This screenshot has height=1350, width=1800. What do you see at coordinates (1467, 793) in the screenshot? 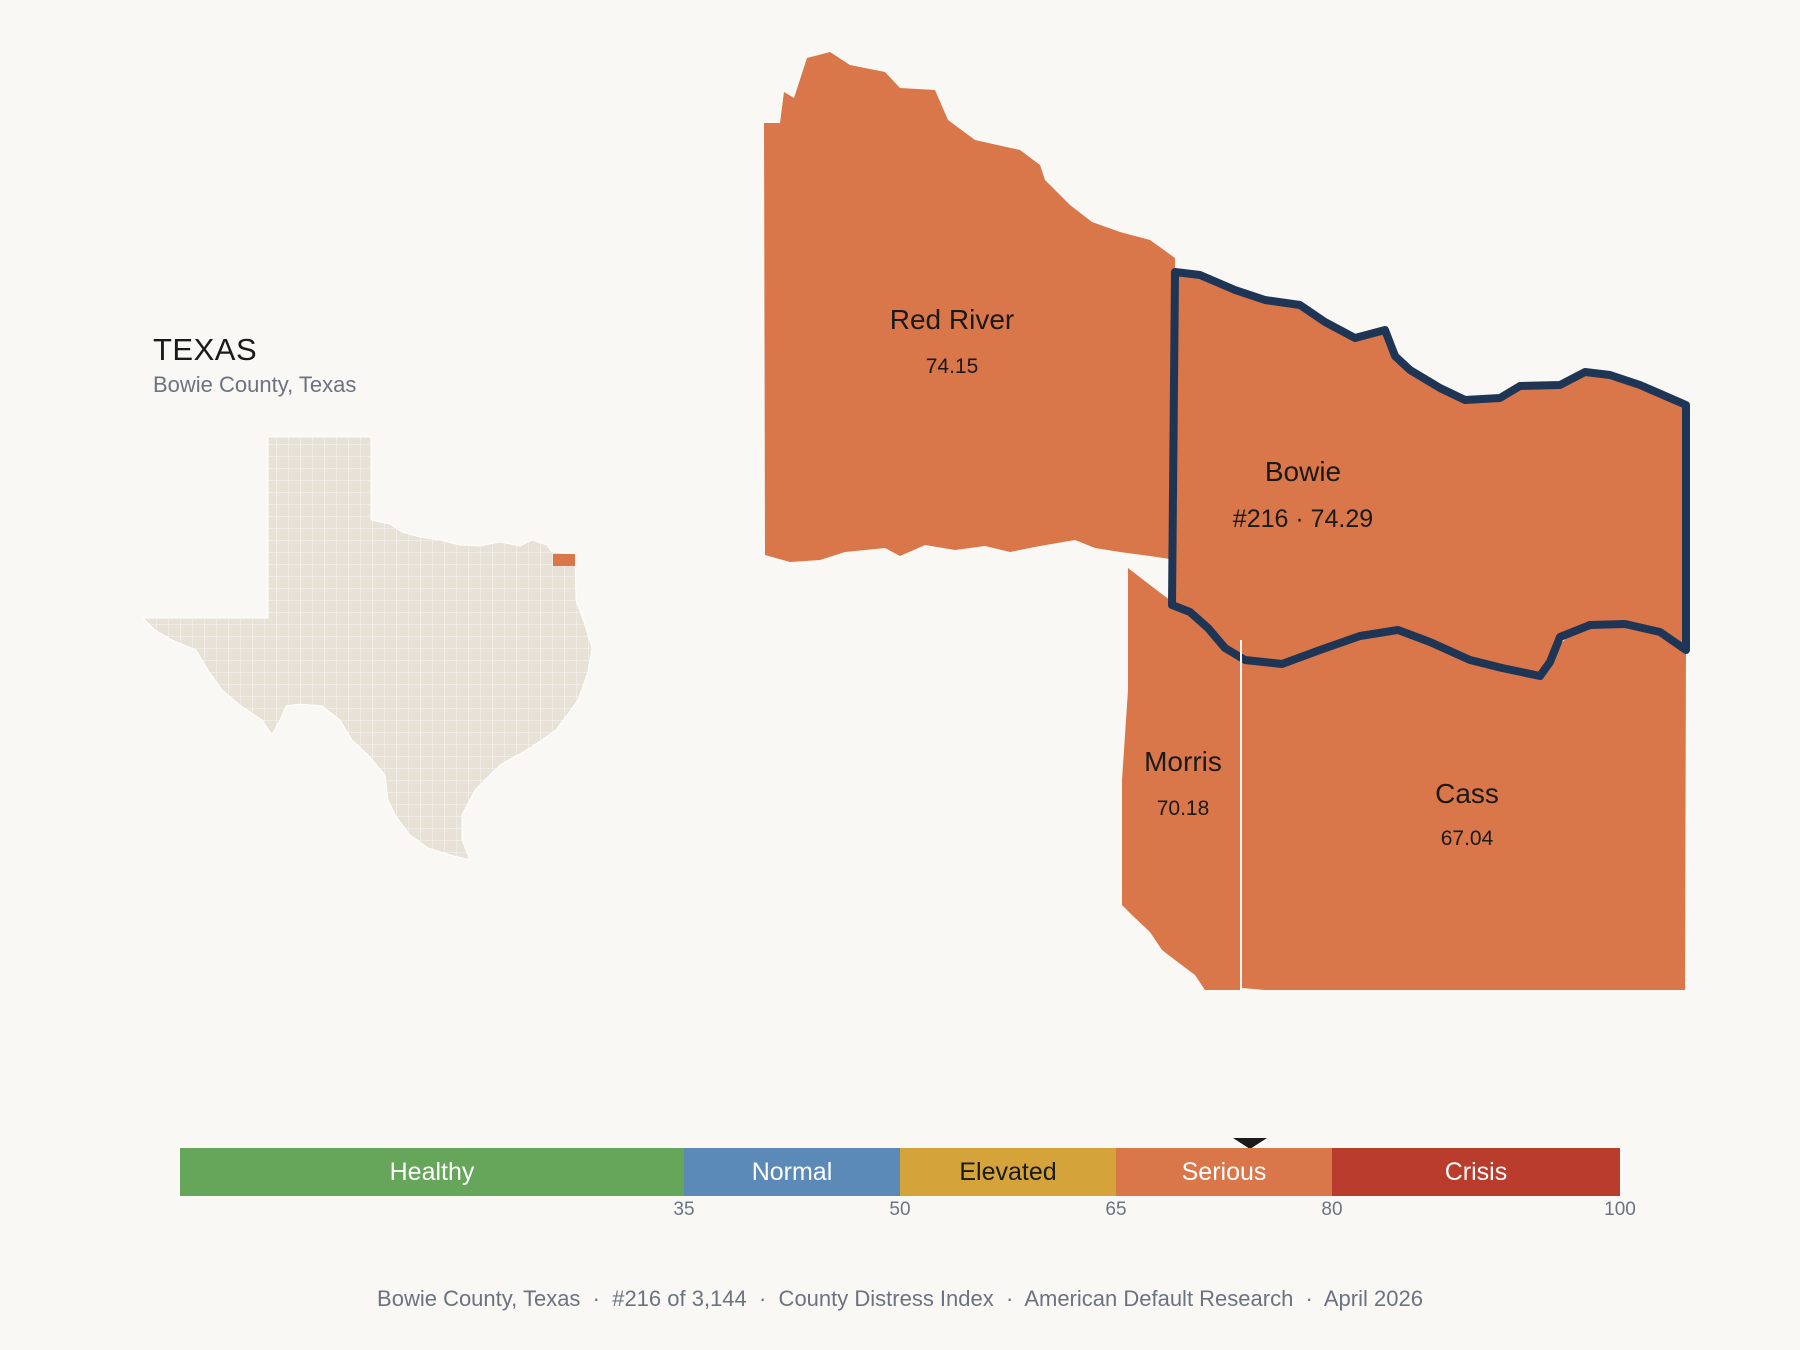
I see `county-label-cass: Cass` at bounding box center [1467, 793].